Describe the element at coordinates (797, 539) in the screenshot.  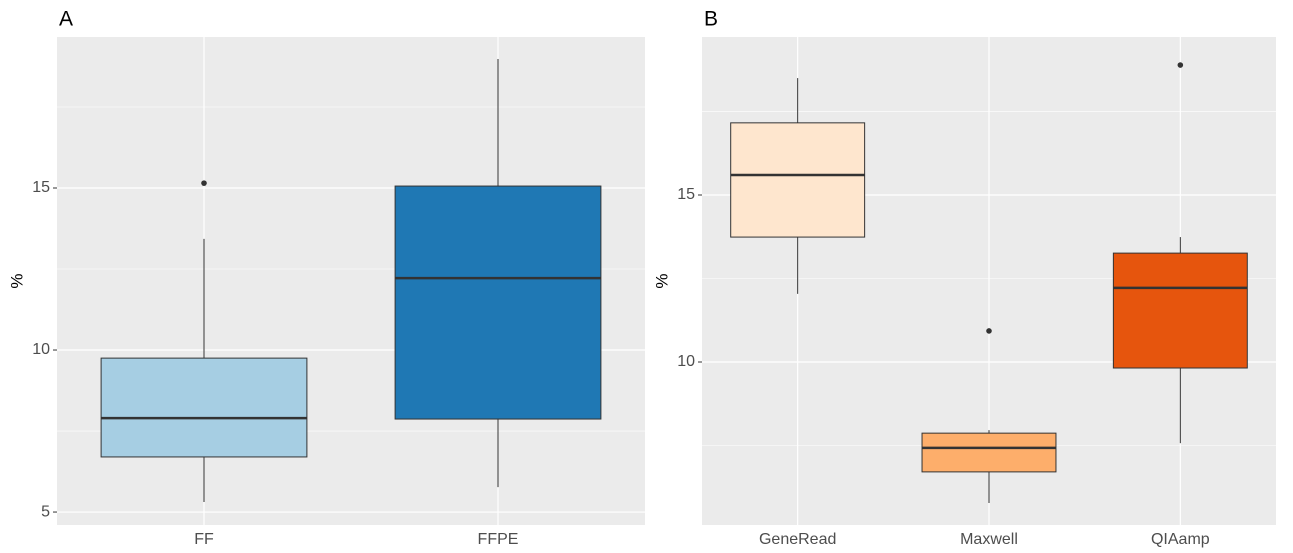
I see `x-tick-label: GeneRead` at that location.